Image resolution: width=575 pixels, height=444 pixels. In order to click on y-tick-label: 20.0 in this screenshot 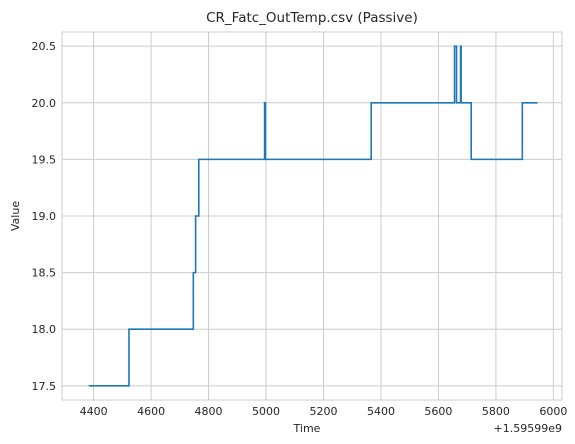, I will do `click(44, 103)`.